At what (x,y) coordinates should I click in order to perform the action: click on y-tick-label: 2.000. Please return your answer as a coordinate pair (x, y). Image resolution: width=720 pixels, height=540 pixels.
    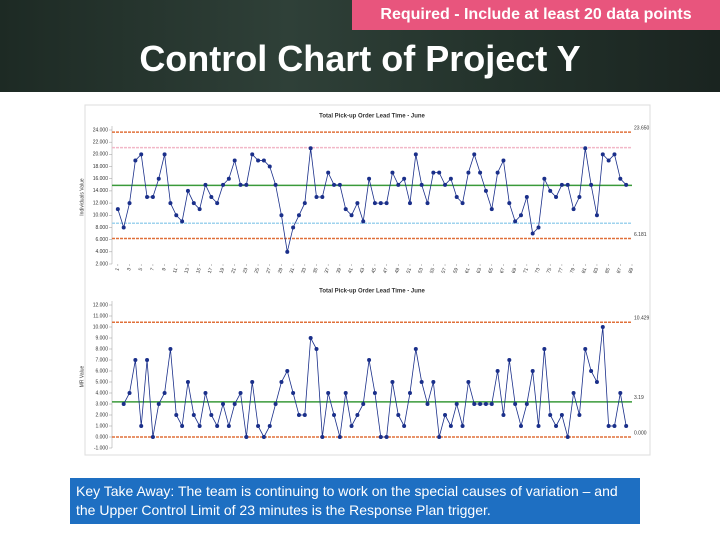
    Looking at the image, I should click on (101, 264).